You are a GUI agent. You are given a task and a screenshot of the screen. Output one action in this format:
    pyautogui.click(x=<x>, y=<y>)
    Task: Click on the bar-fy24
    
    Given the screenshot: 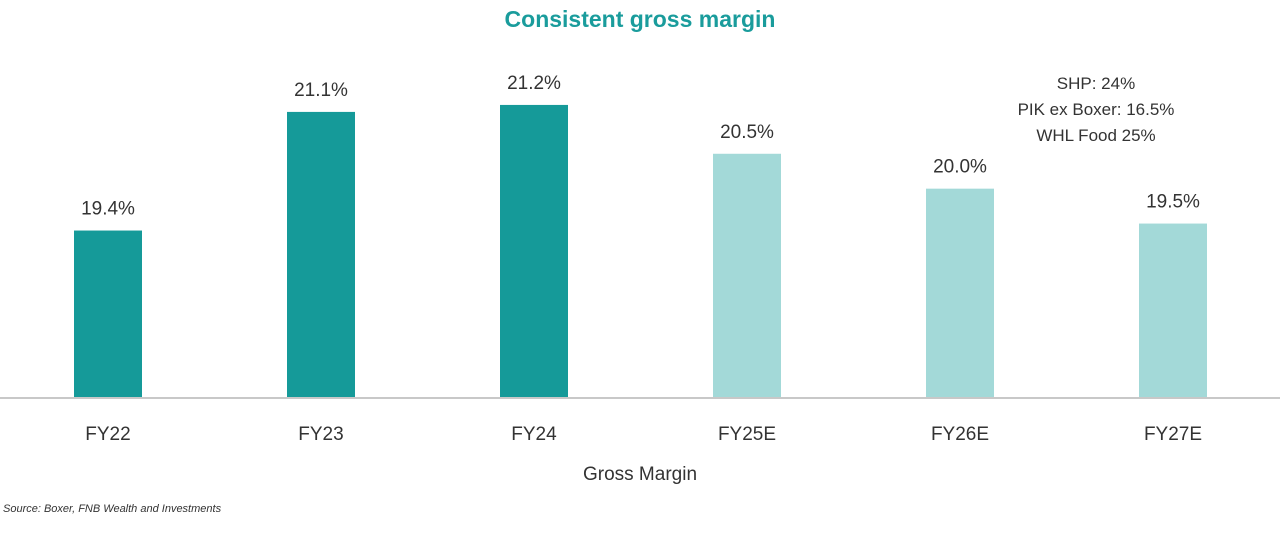 What is the action you would take?
    pyautogui.click(x=534, y=251)
    